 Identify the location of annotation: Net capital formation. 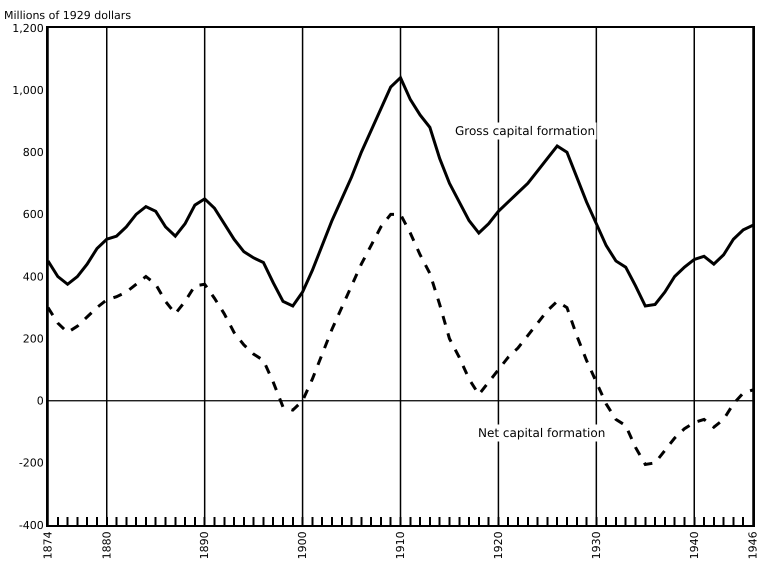
(542, 433).